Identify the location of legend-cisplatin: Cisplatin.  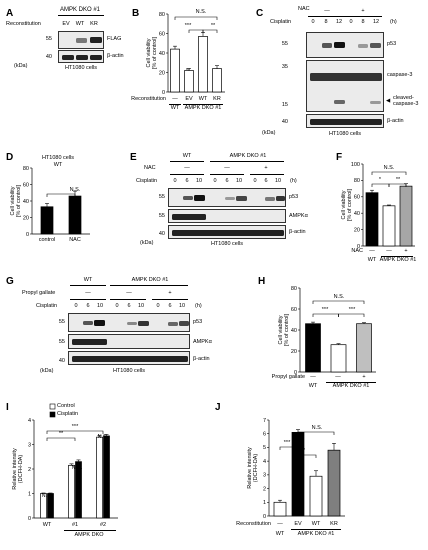
(68, 414).